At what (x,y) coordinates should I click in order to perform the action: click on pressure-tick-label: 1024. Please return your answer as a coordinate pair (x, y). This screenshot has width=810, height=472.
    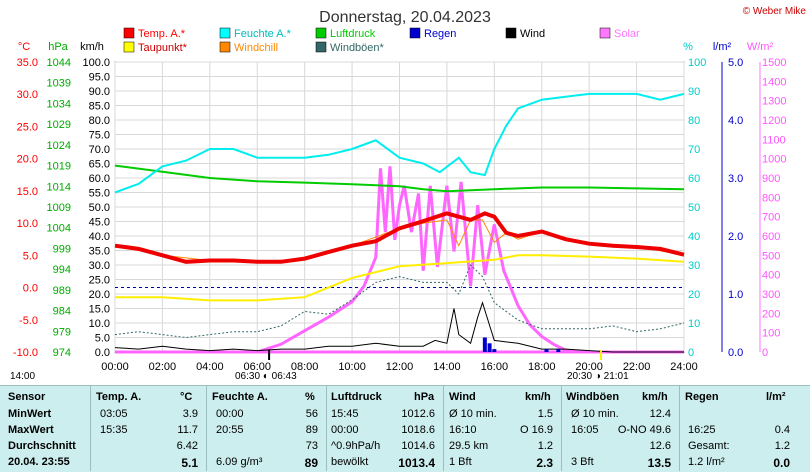
    Looking at the image, I should click on (59, 146).